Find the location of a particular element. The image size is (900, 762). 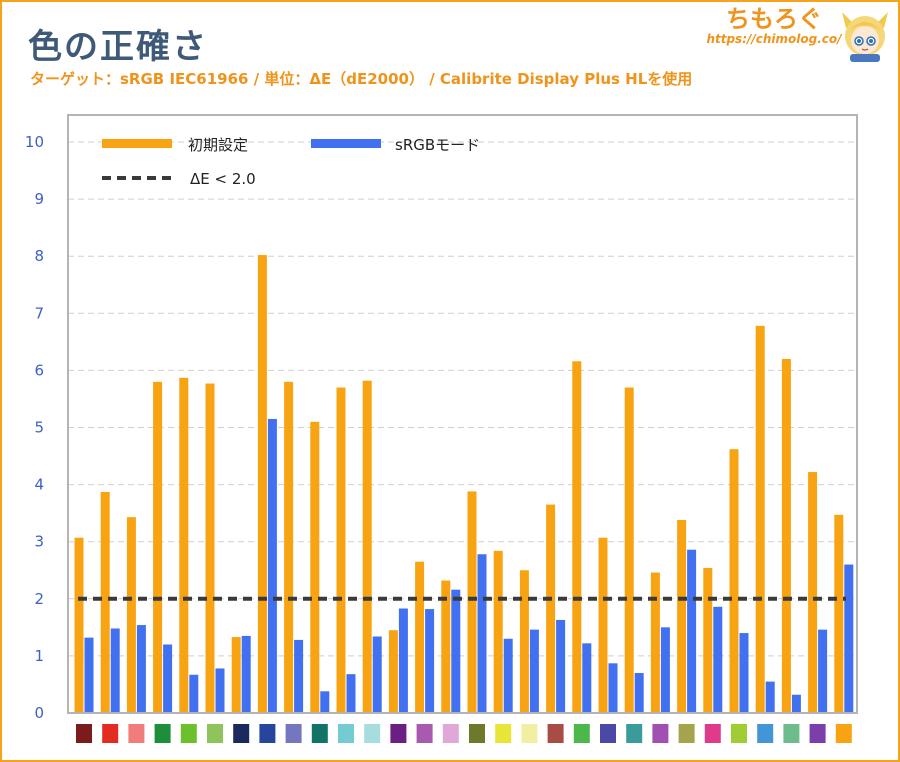

y-axis: 0 1 2 3 4 5 6 7 8 9 10 is located at coordinates (34, 427).